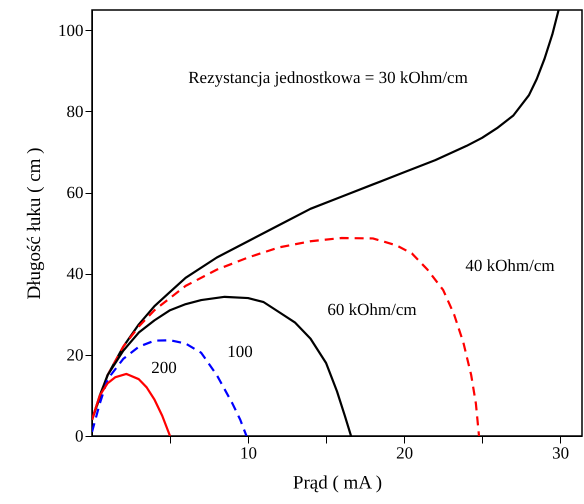  Describe the element at coordinates (561, 453) in the screenshot. I see `x-tick-label: 30` at that location.